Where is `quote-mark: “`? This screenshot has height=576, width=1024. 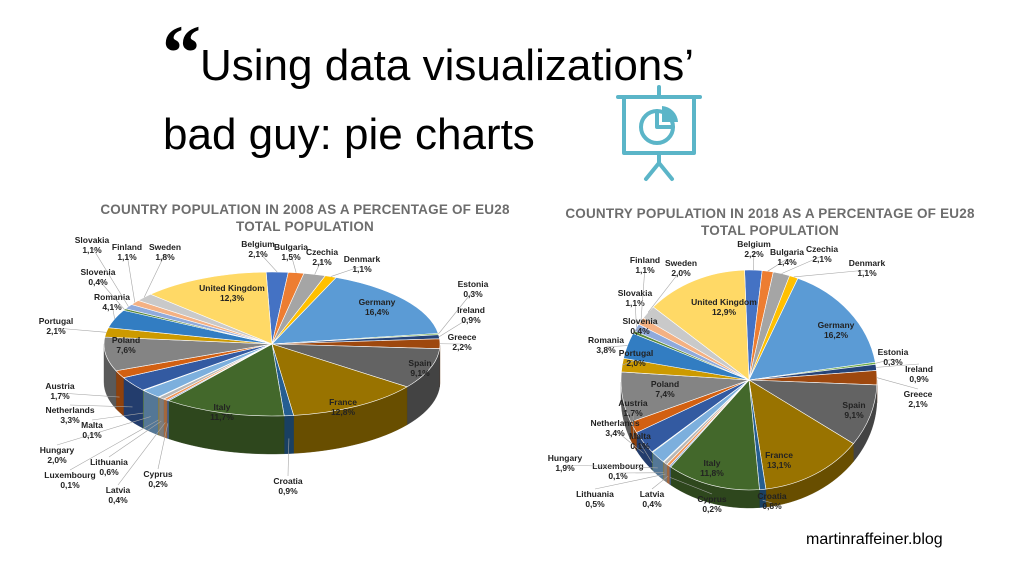
quote-mark: “ is located at coordinates (181, 52).